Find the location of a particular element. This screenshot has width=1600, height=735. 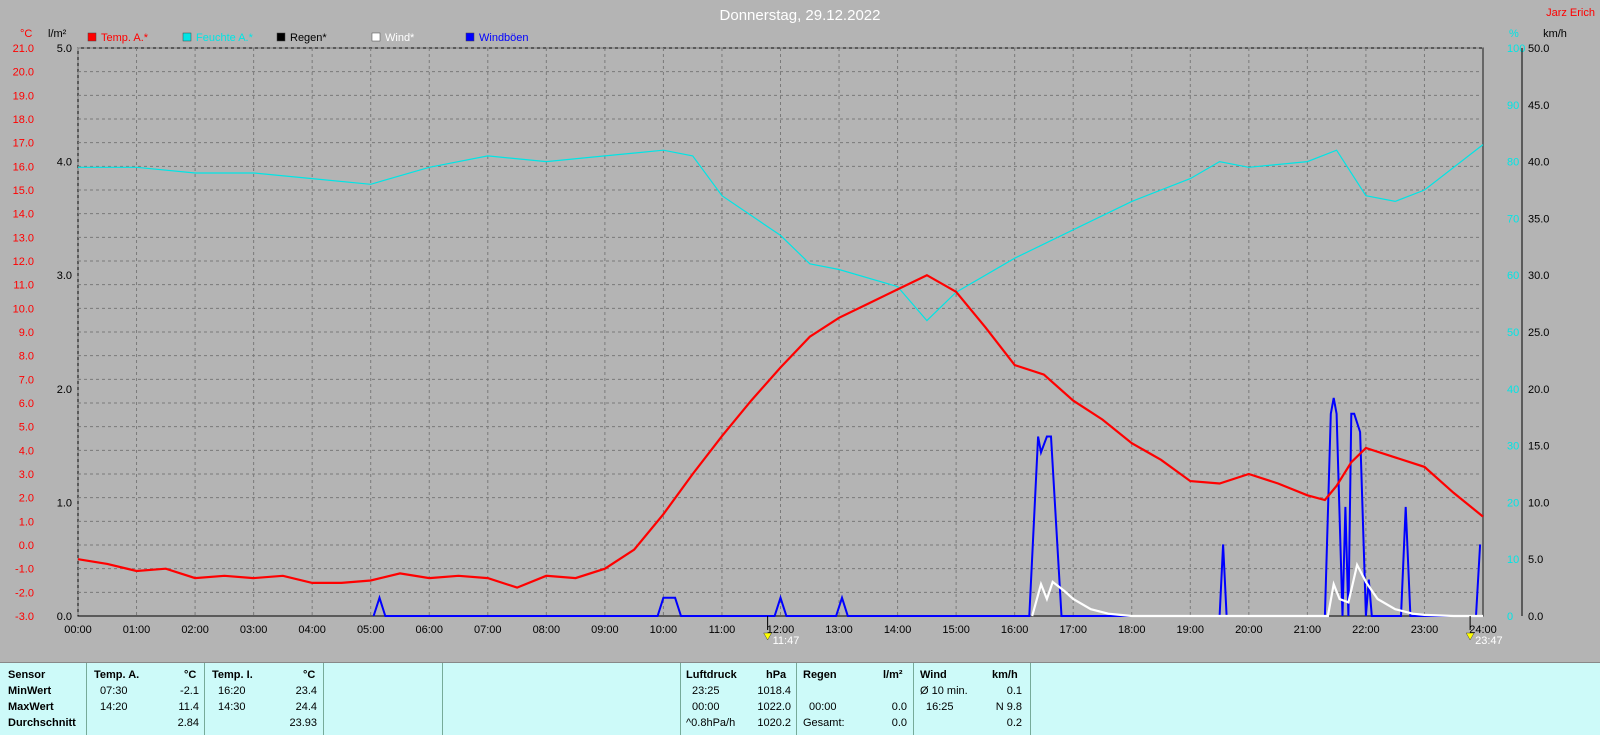

x-tick-label: 08:00 is located at coordinates (547, 630).